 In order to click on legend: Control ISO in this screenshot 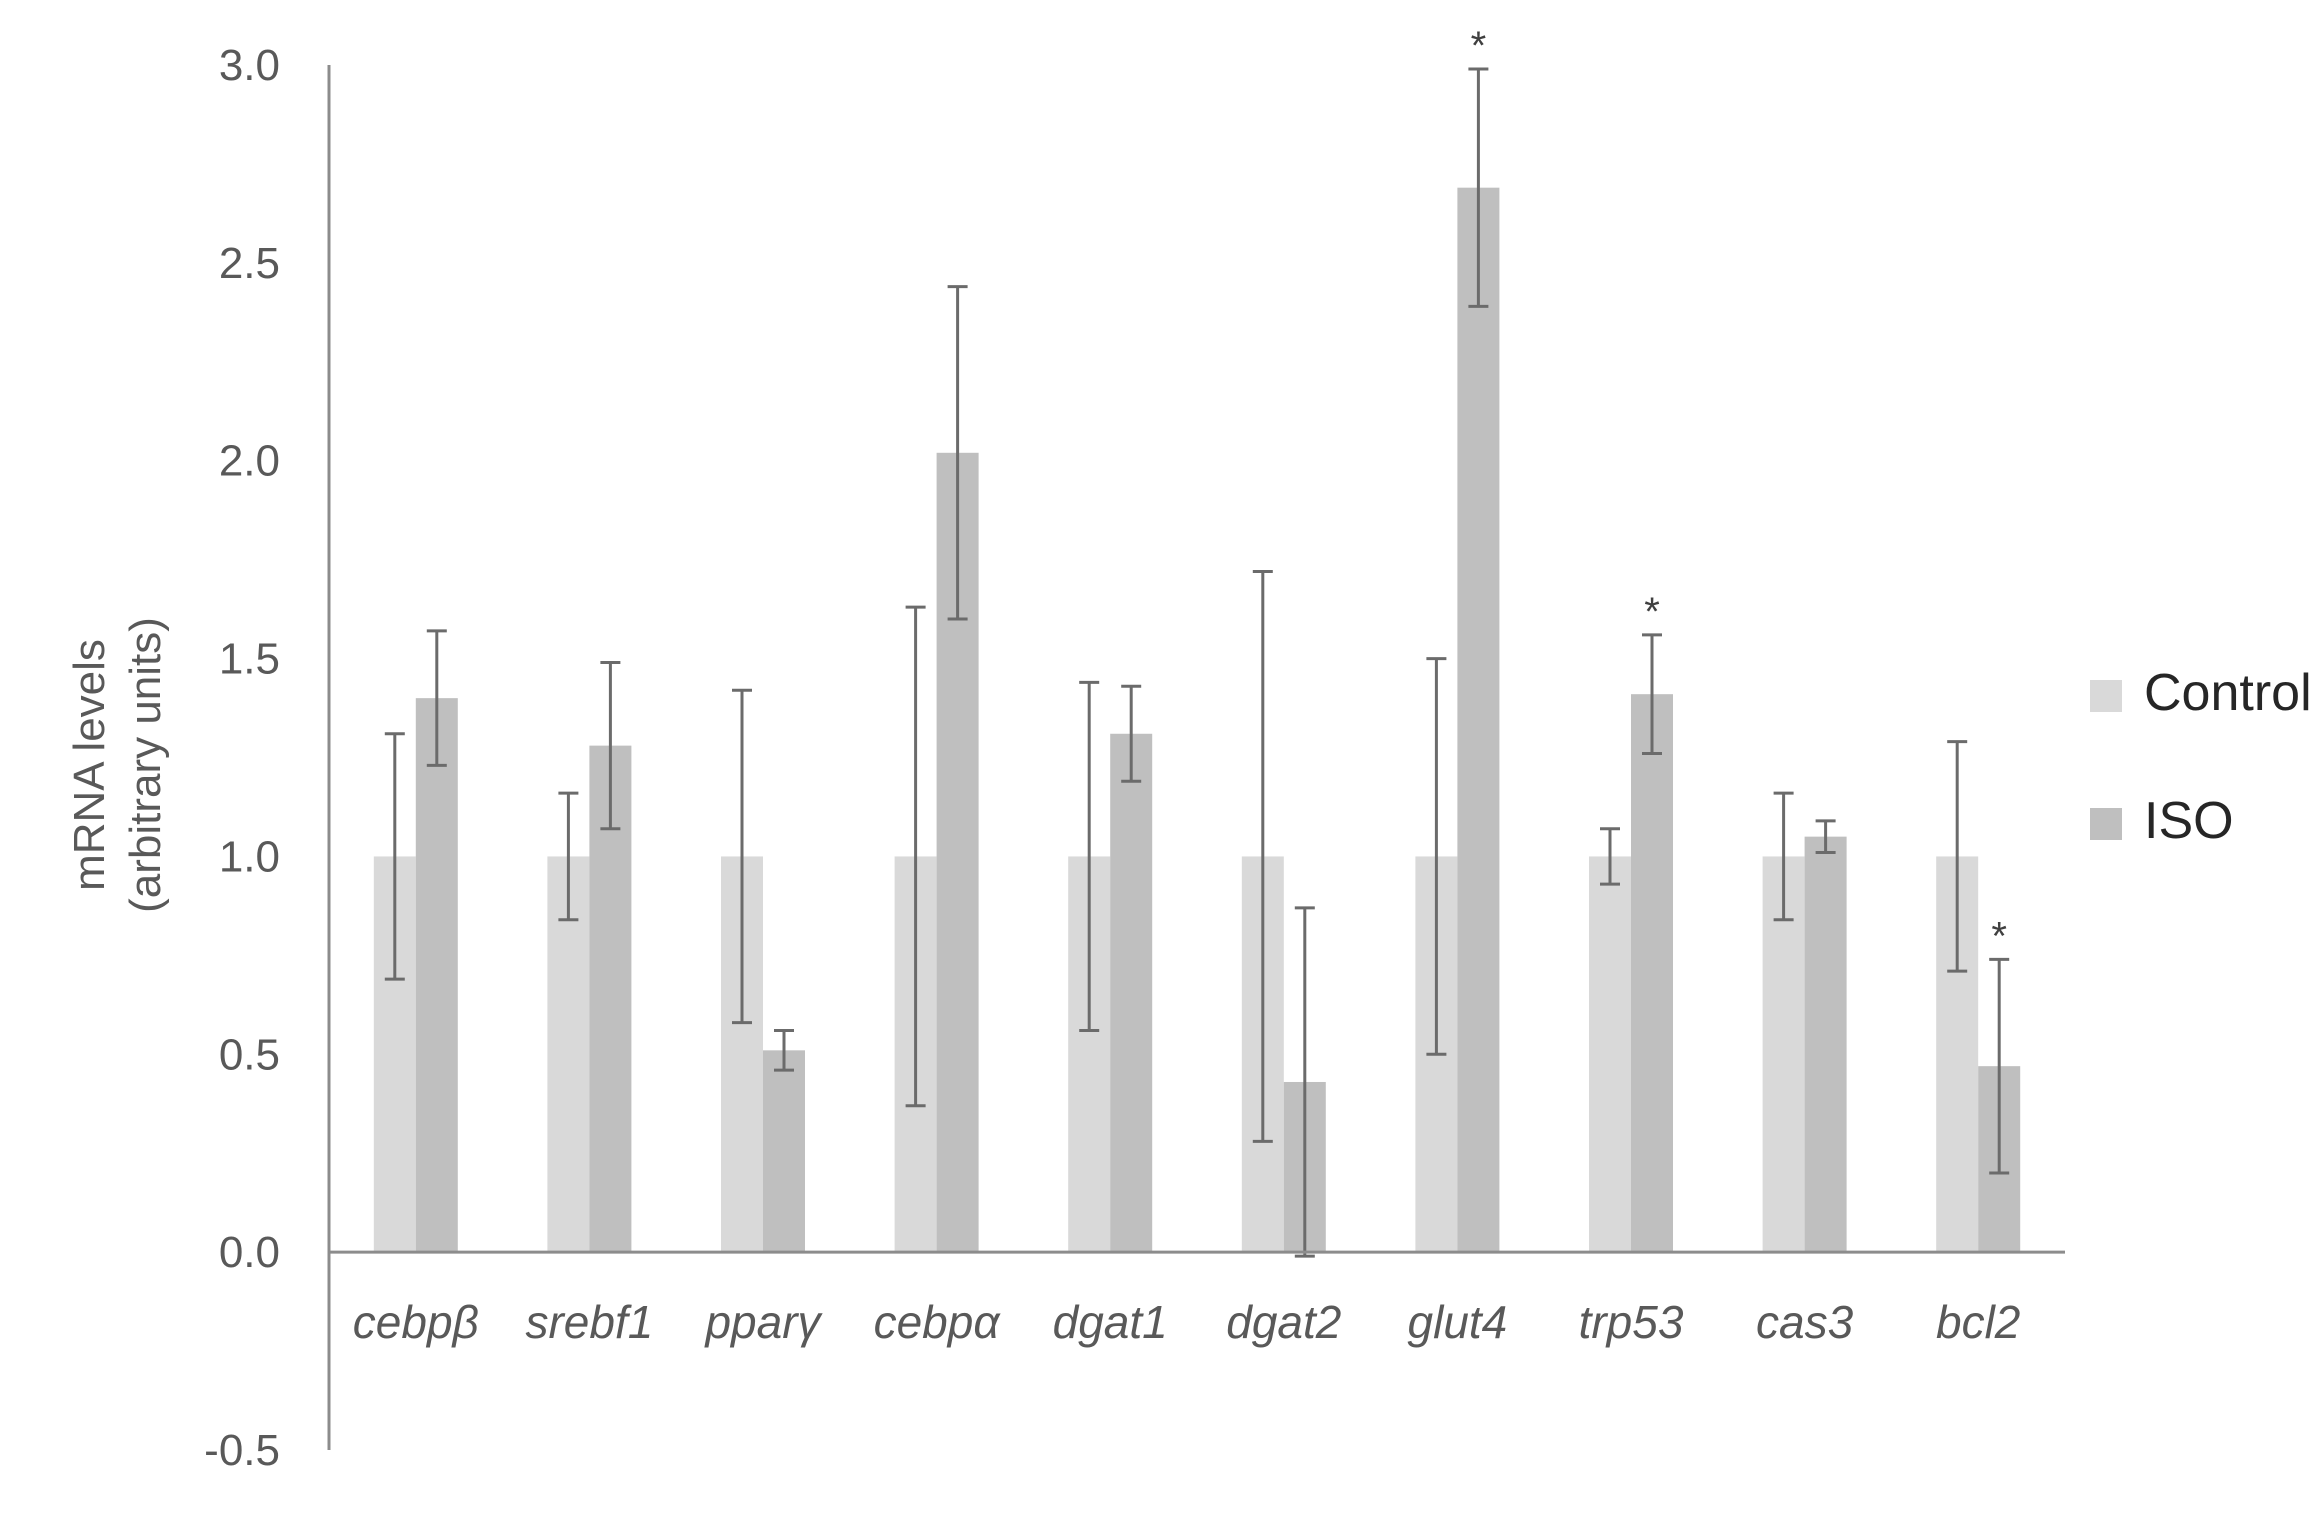, I will do `click(2201, 757)`.